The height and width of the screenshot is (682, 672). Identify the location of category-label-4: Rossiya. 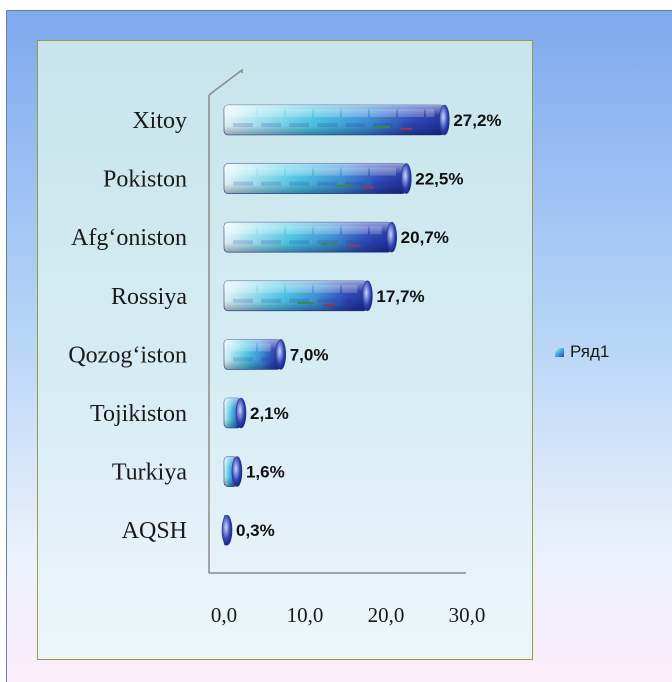
(149, 297).